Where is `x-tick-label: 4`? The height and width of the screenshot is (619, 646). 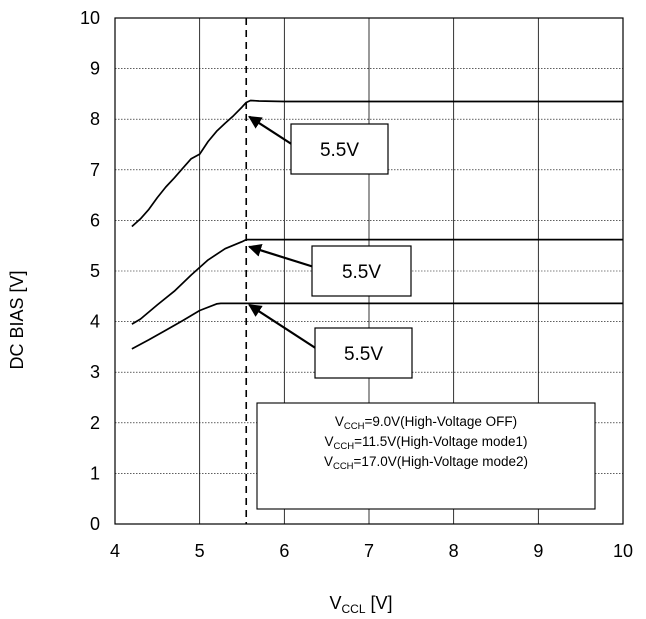 x-tick-label: 4 is located at coordinates (115, 551).